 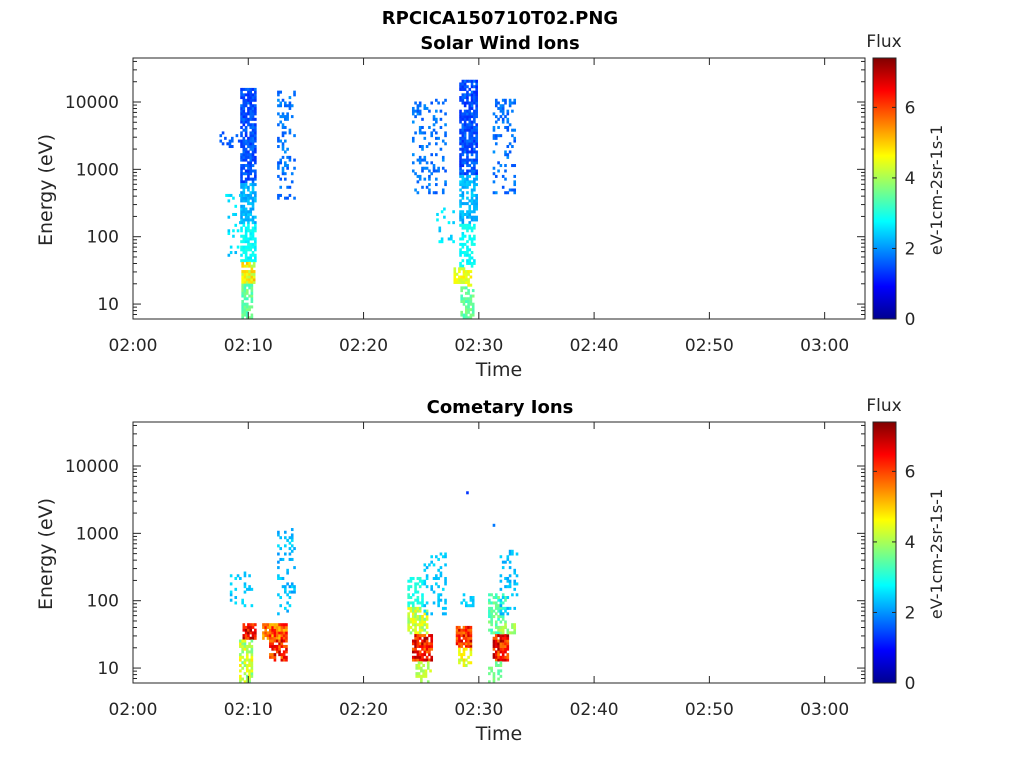 What do you see at coordinates (108, 305) in the screenshot?
I see `y-tick-label: 10` at bounding box center [108, 305].